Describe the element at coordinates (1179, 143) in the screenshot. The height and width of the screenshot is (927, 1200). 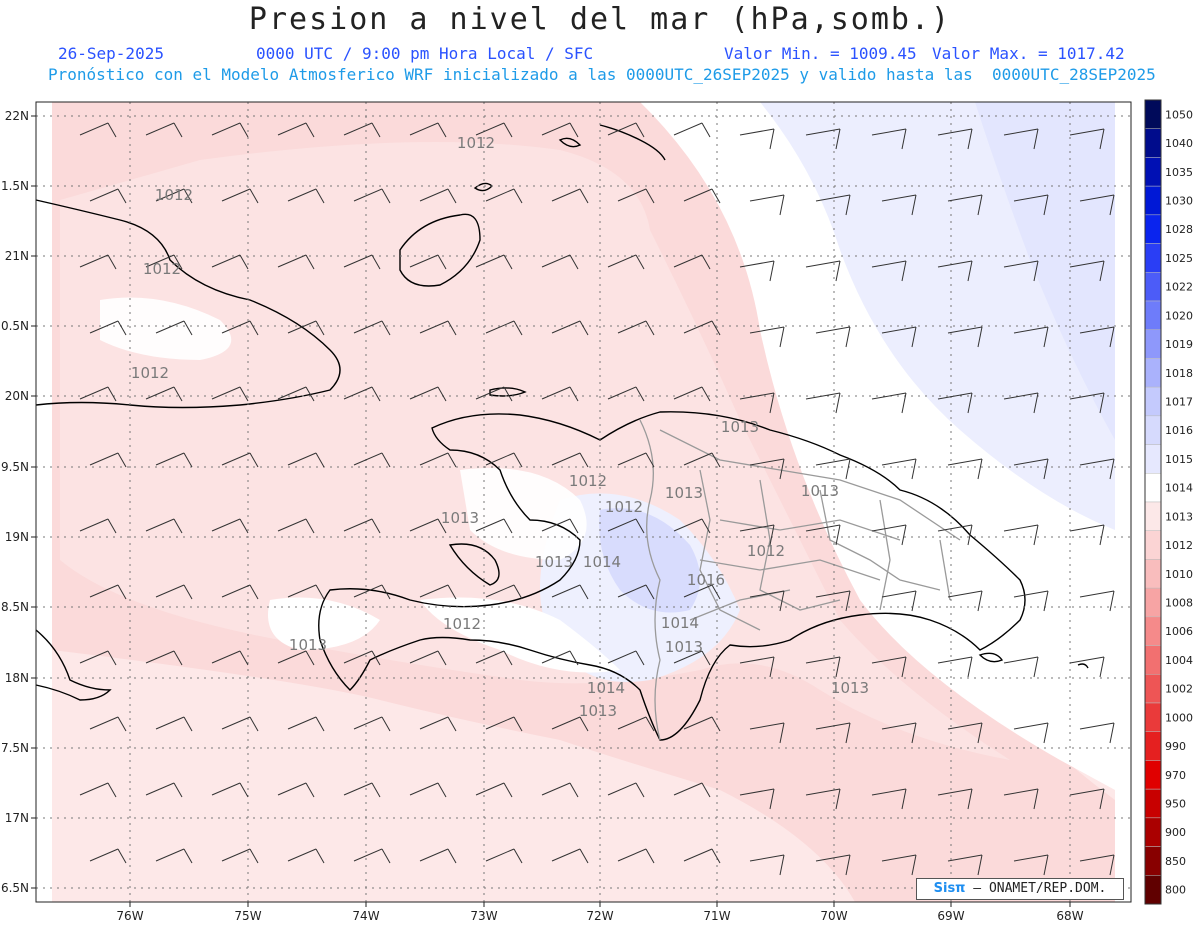
I see `colorbar-label: 1040` at that location.